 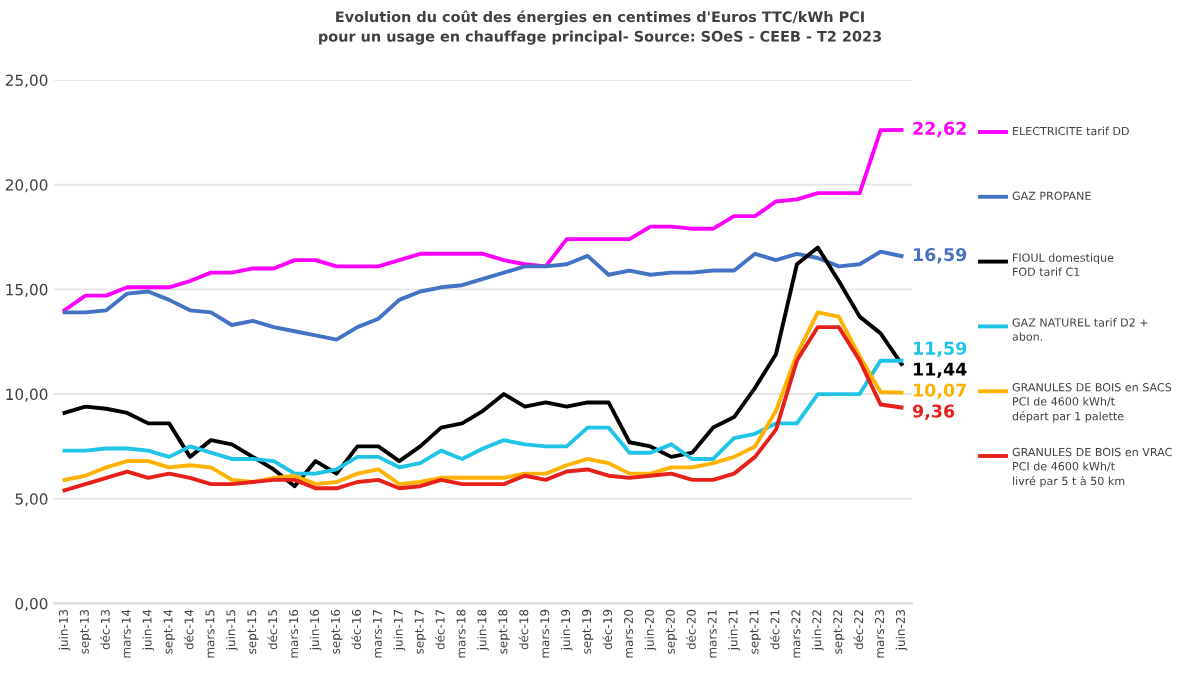 I want to click on data-label: 11,59, so click(x=940, y=349).